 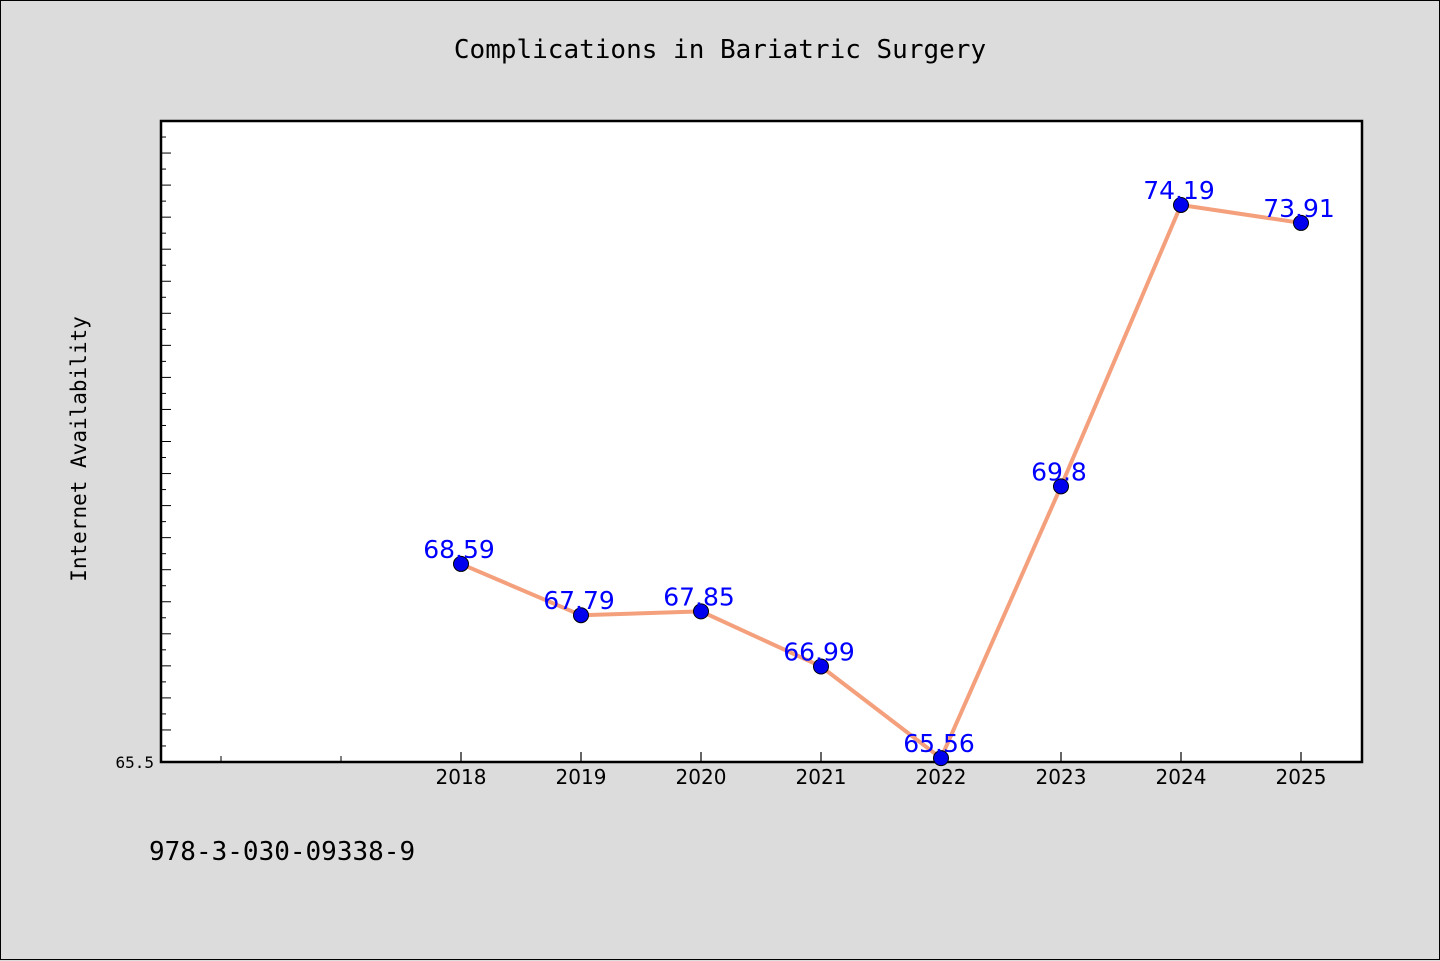 I want to click on x-tick-label: 2020, so click(x=701, y=777).